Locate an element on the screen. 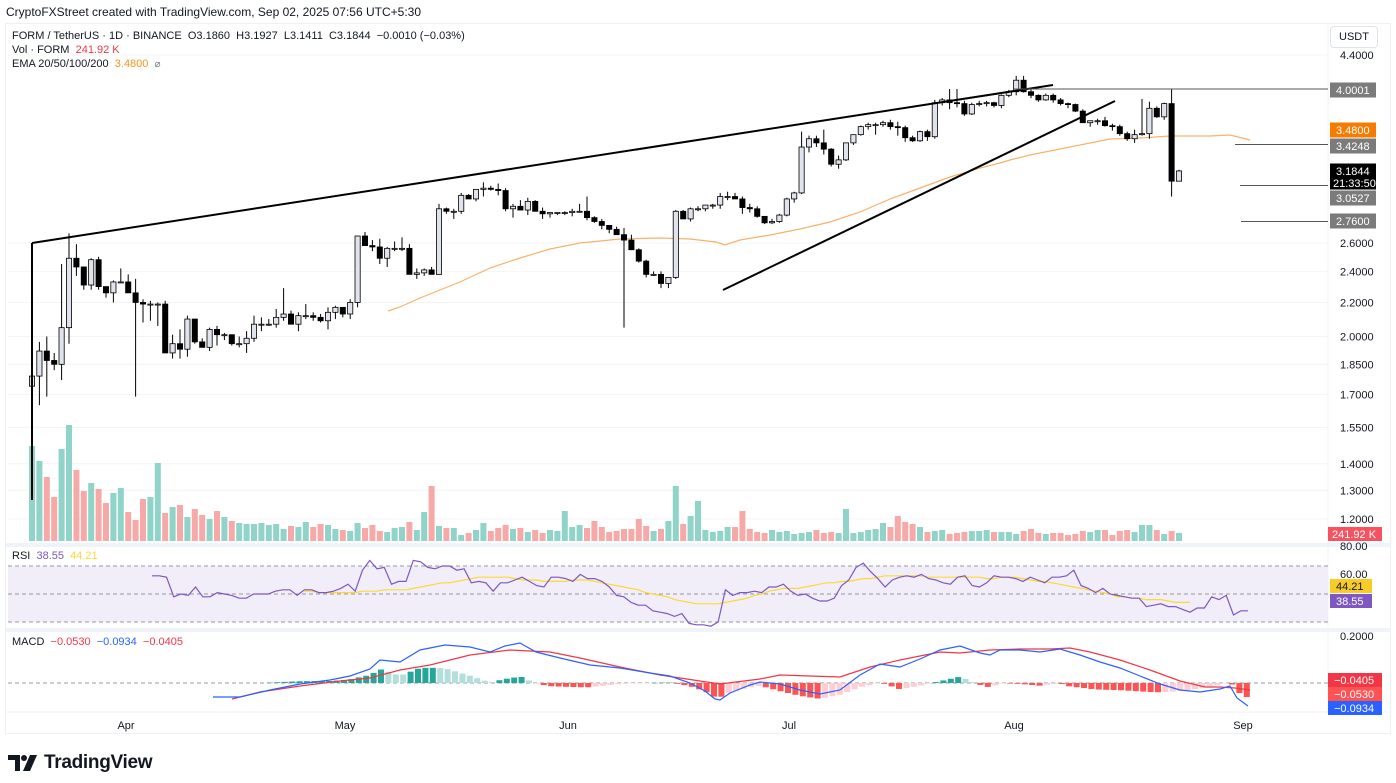 This screenshot has height=783, width=1396. price-tick-label: 2.2000 is located at coordinates (1357, 303).